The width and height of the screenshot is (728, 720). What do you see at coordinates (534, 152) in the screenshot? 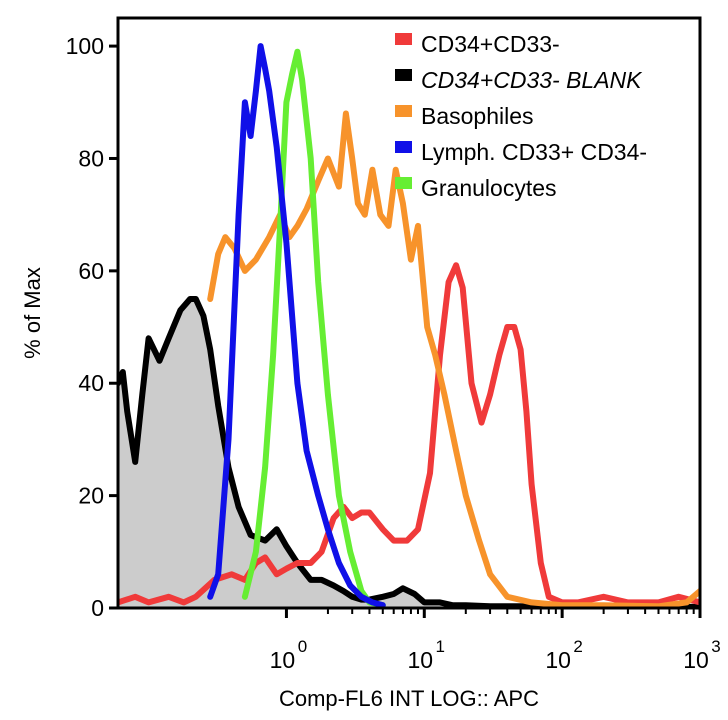
I see `legend-label: Lymph. CD33+ CD34-` at bounding box center [534, 152].